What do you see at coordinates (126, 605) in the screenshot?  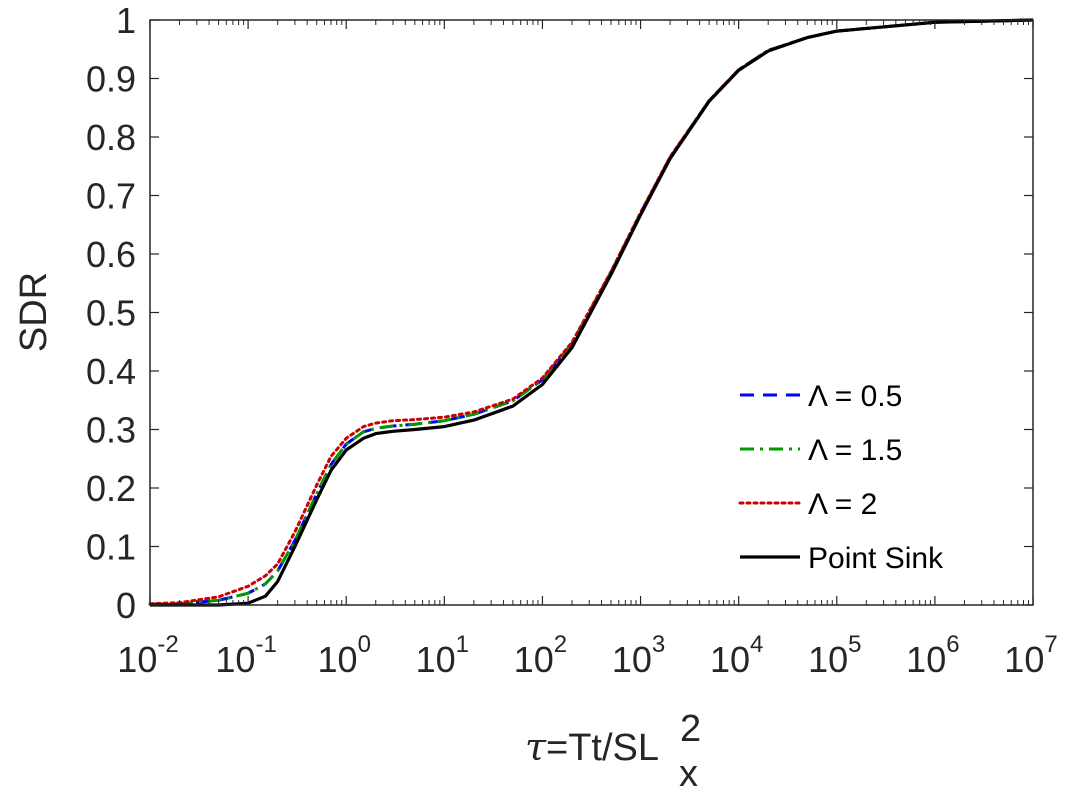 I see `y-tick-label: 0` at bounding box center [126, 605].